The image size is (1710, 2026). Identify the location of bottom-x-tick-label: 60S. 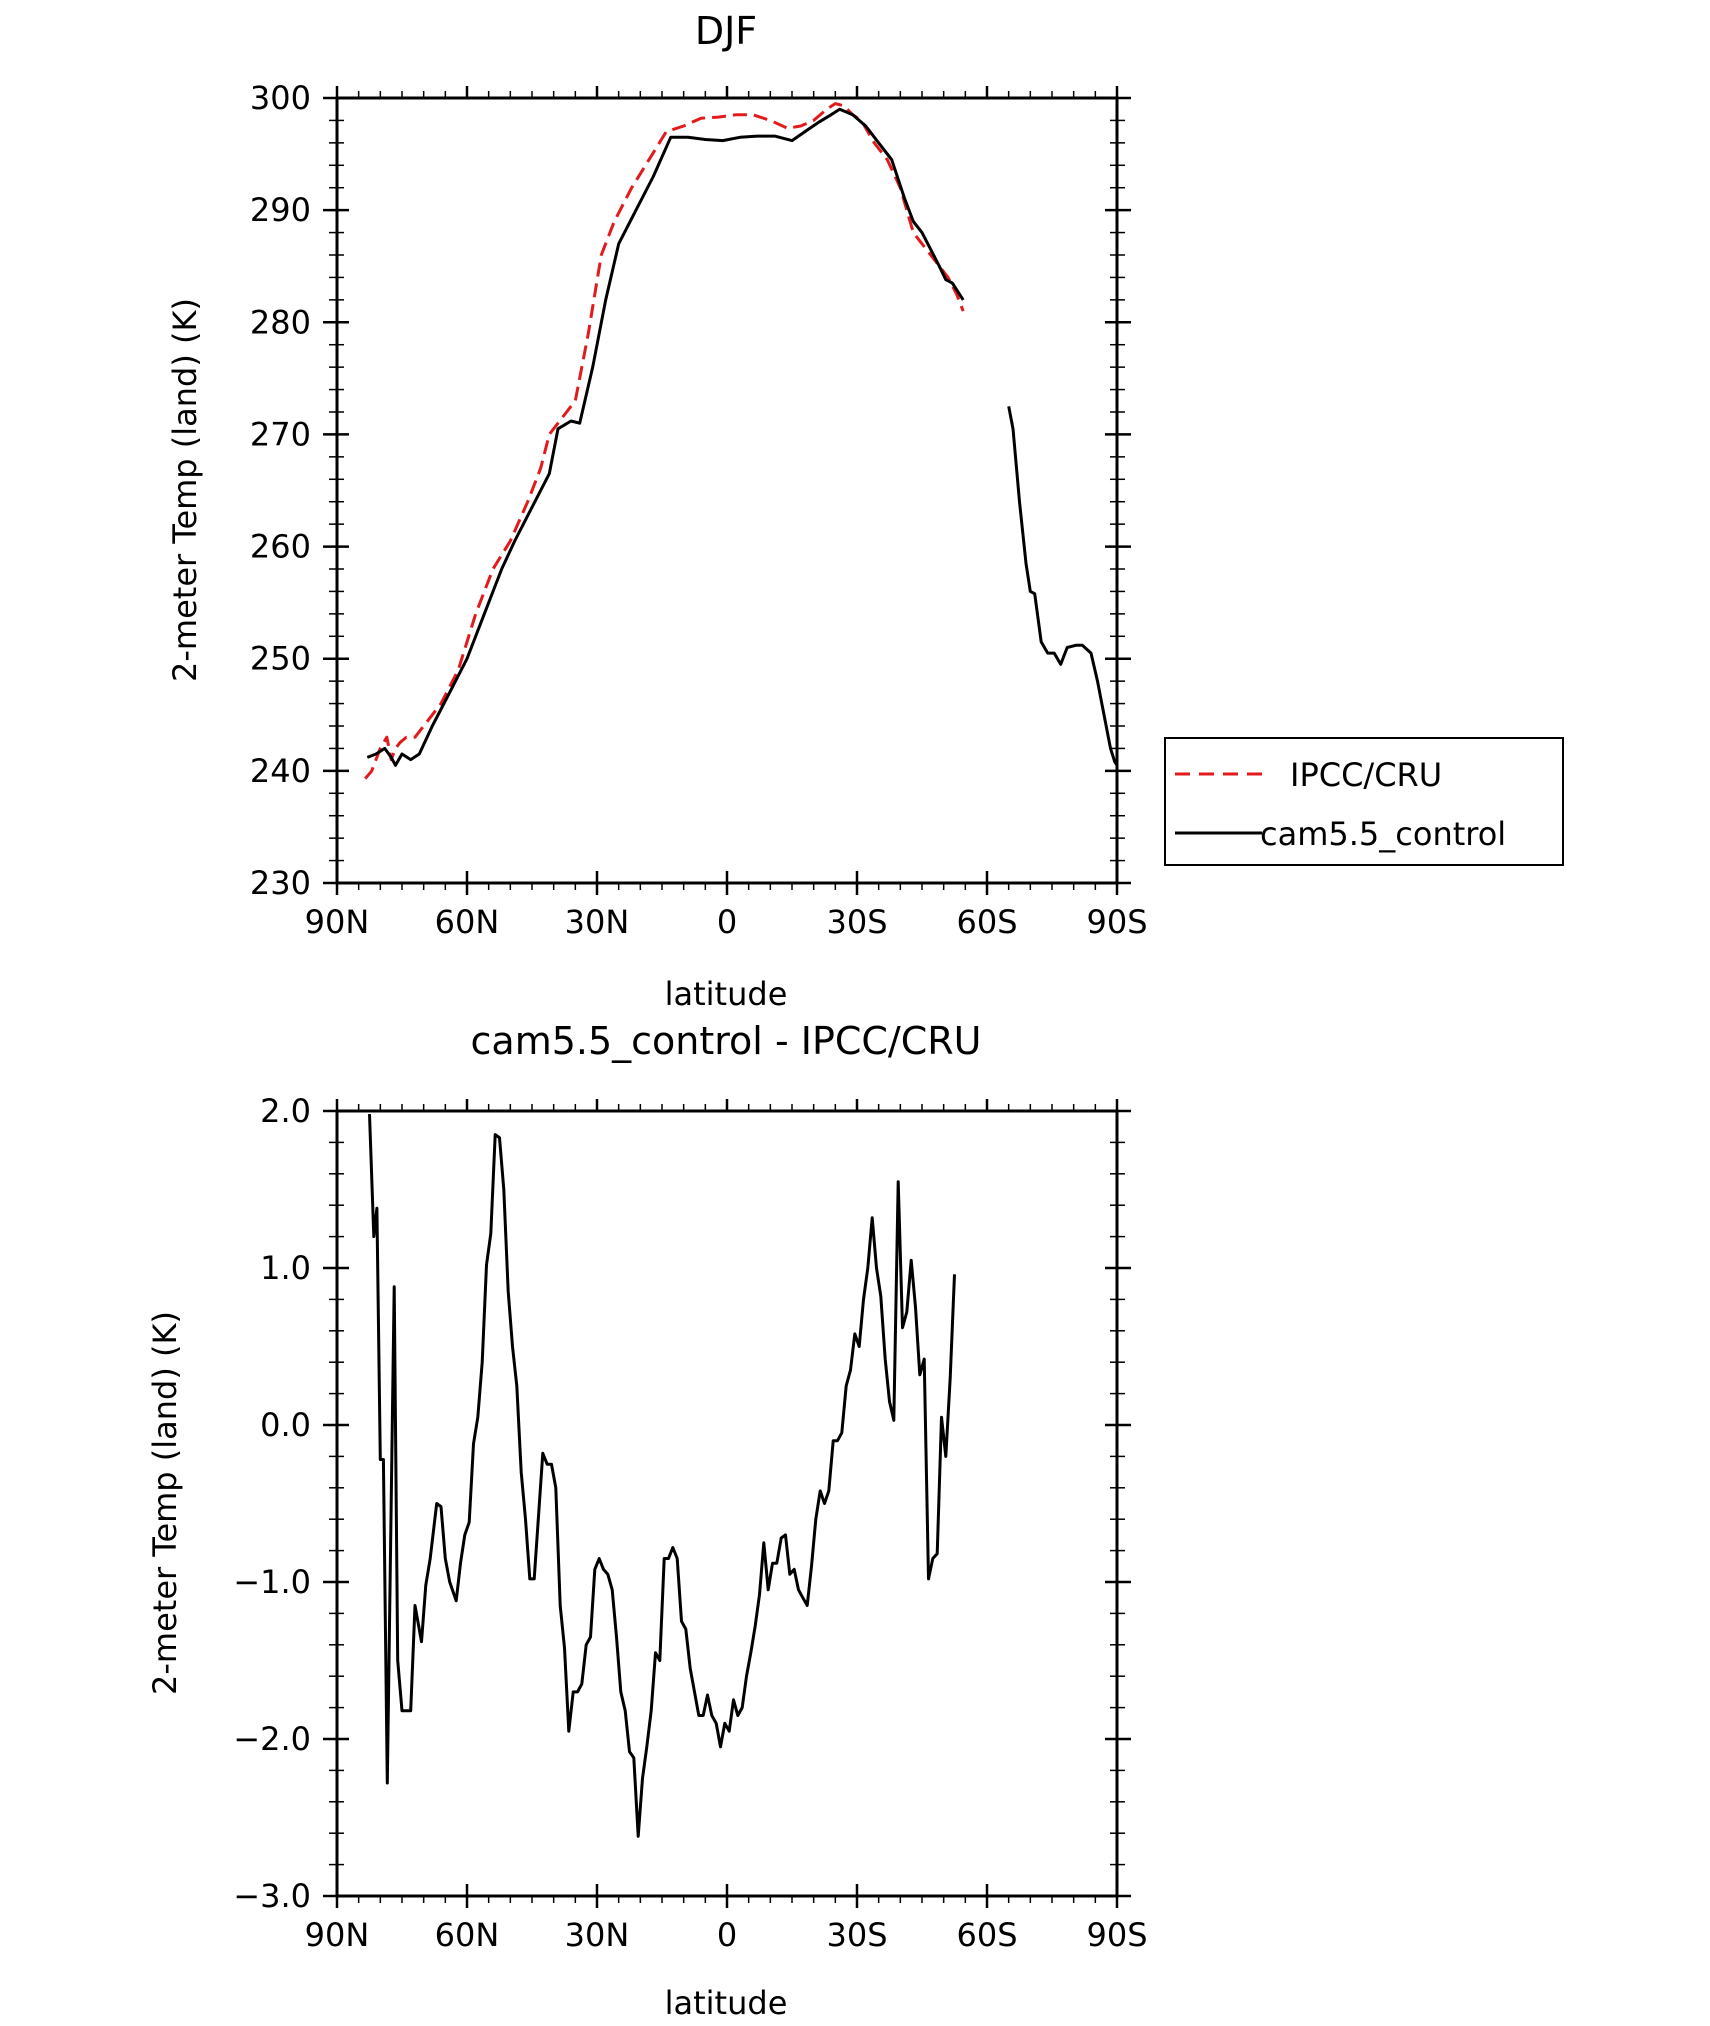
(986, 1935).